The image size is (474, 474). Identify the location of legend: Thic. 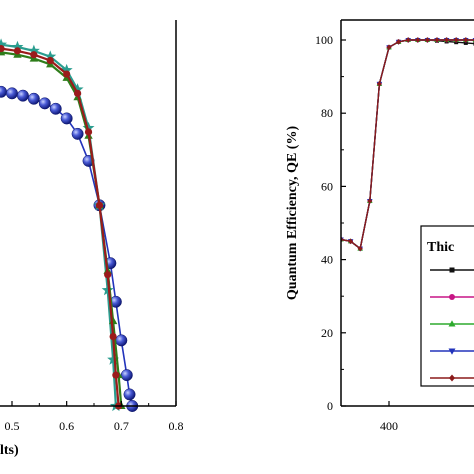
(447, 306).